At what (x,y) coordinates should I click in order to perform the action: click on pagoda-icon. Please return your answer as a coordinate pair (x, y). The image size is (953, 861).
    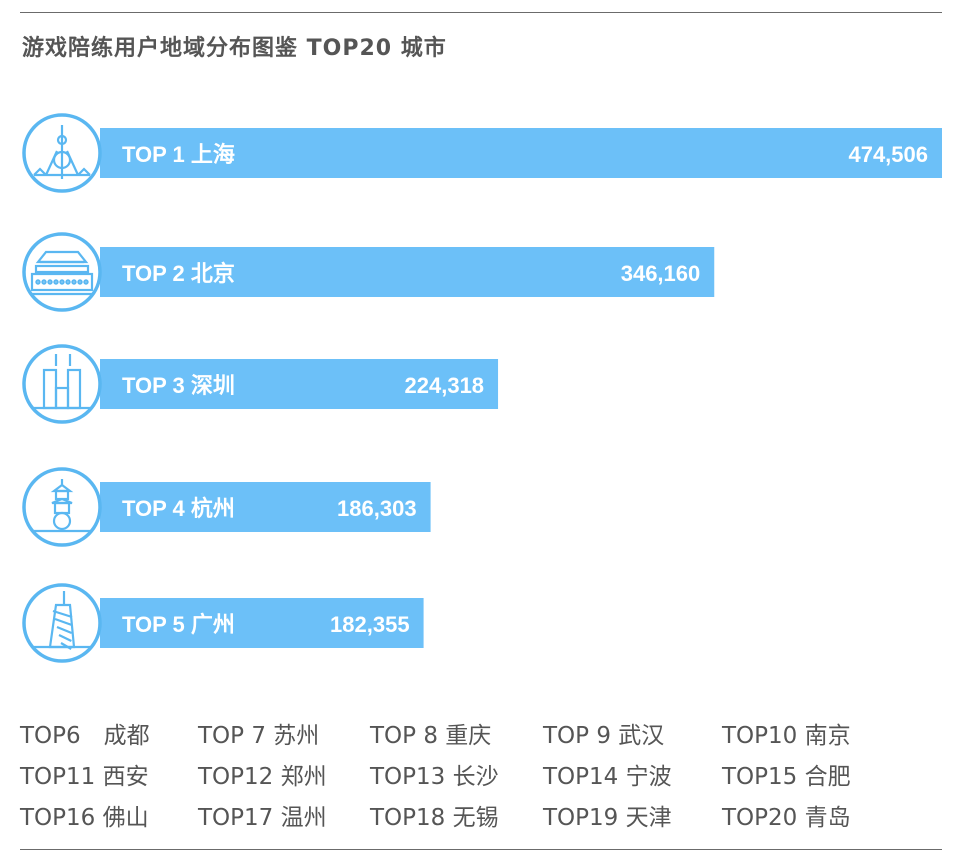
    Looking at the image, I should click on (62, 507).